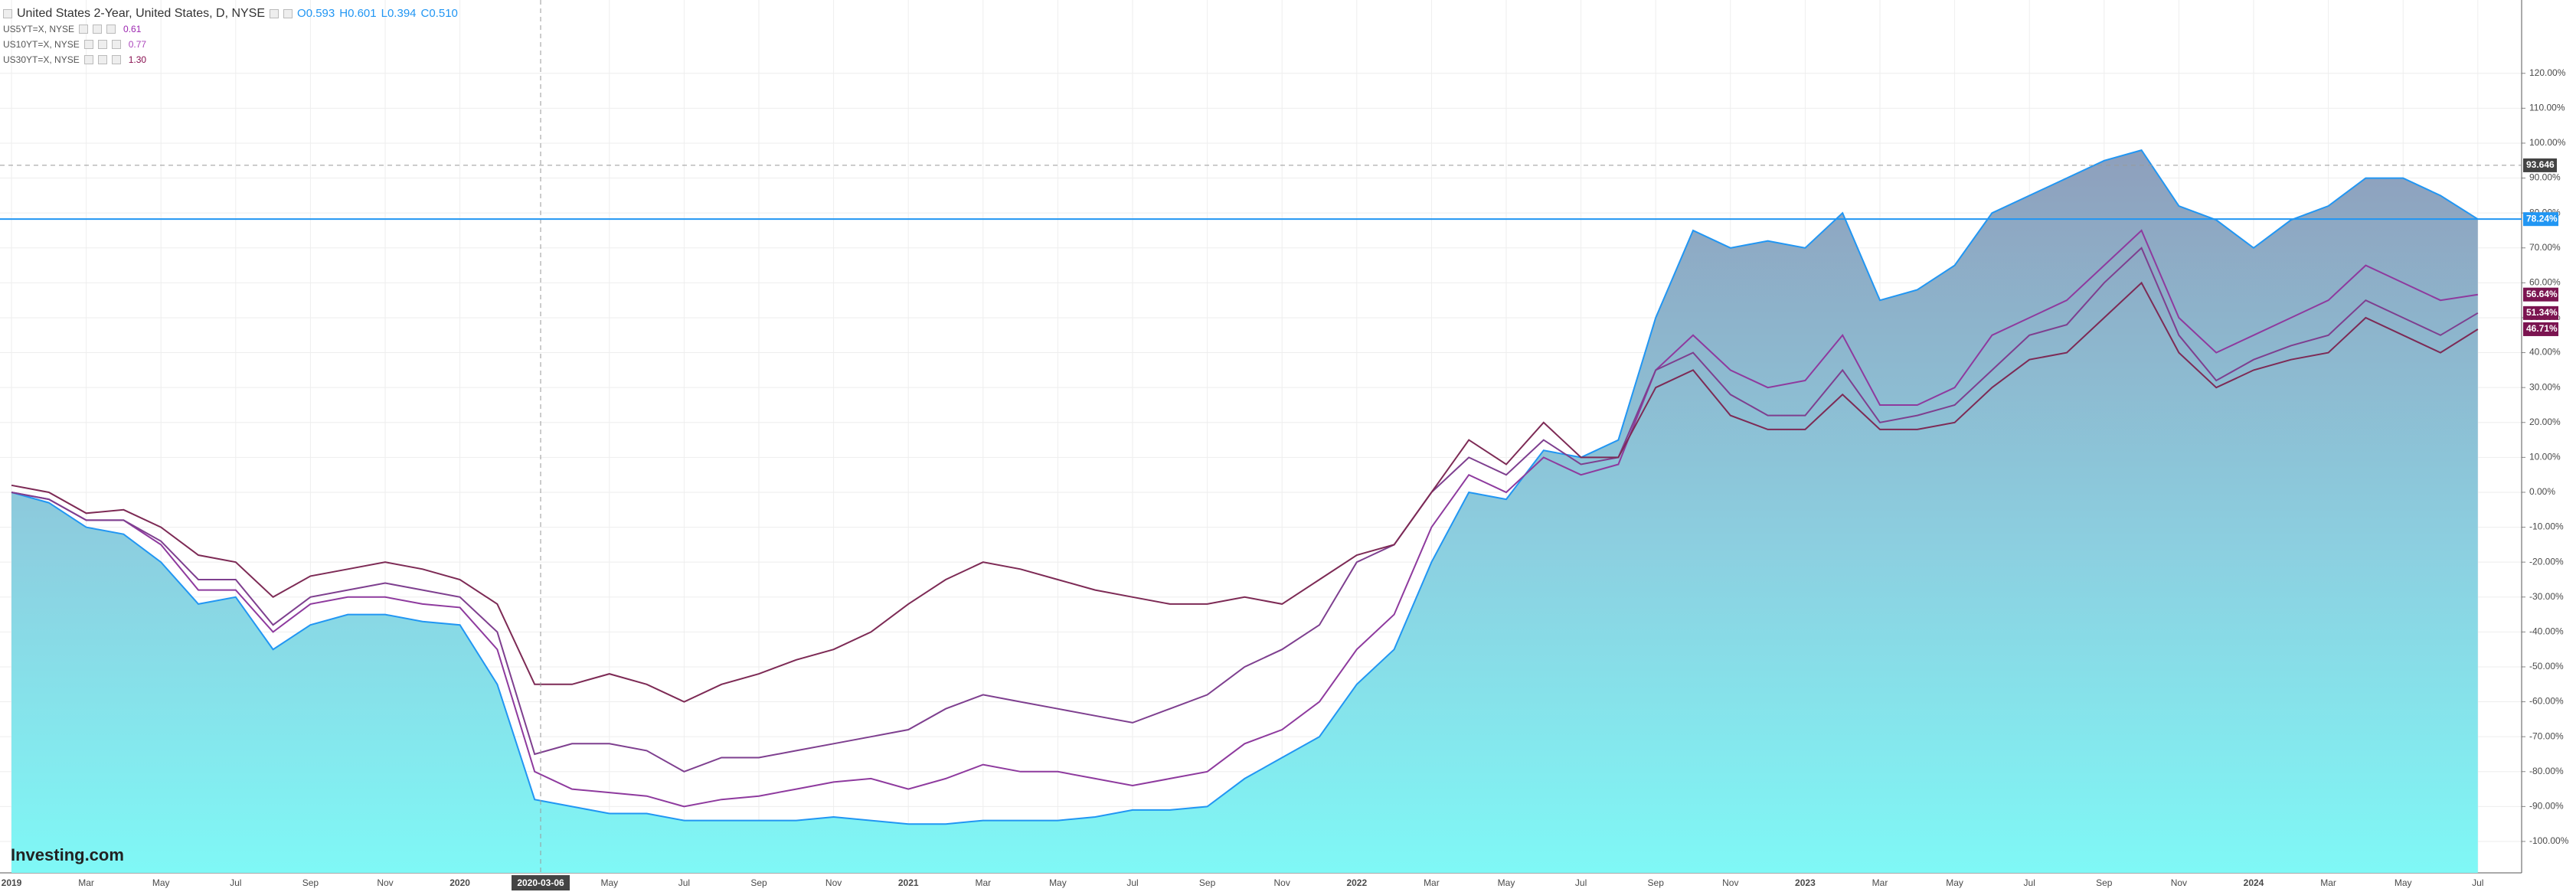  What do you see at coordinates (2545, 386) in the screenshot?
I see `y-tick-label: 30.00%` at bounding box center [2545, 386].